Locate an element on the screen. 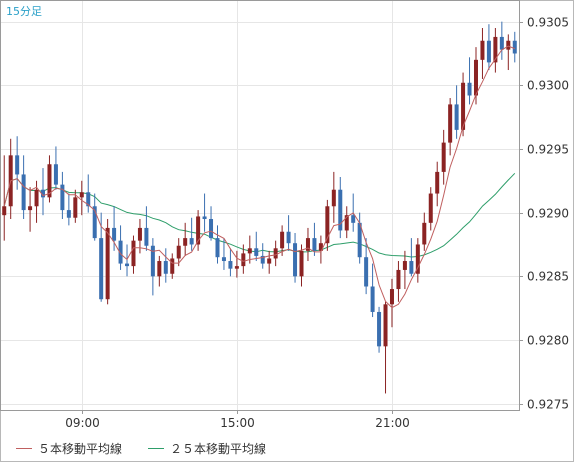 The height and width of the screenshot is (462, 574). legend-item-ma25: ２５本移動平均線 is located at coordinates (207, 448).